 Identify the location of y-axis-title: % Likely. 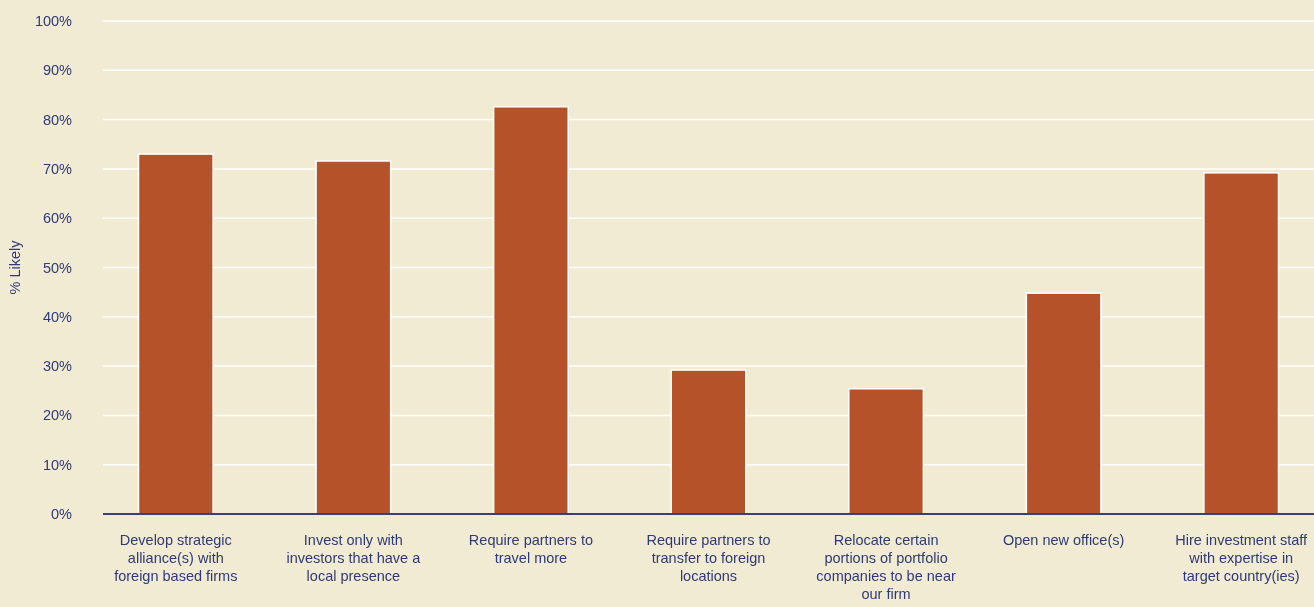
(15, 267).